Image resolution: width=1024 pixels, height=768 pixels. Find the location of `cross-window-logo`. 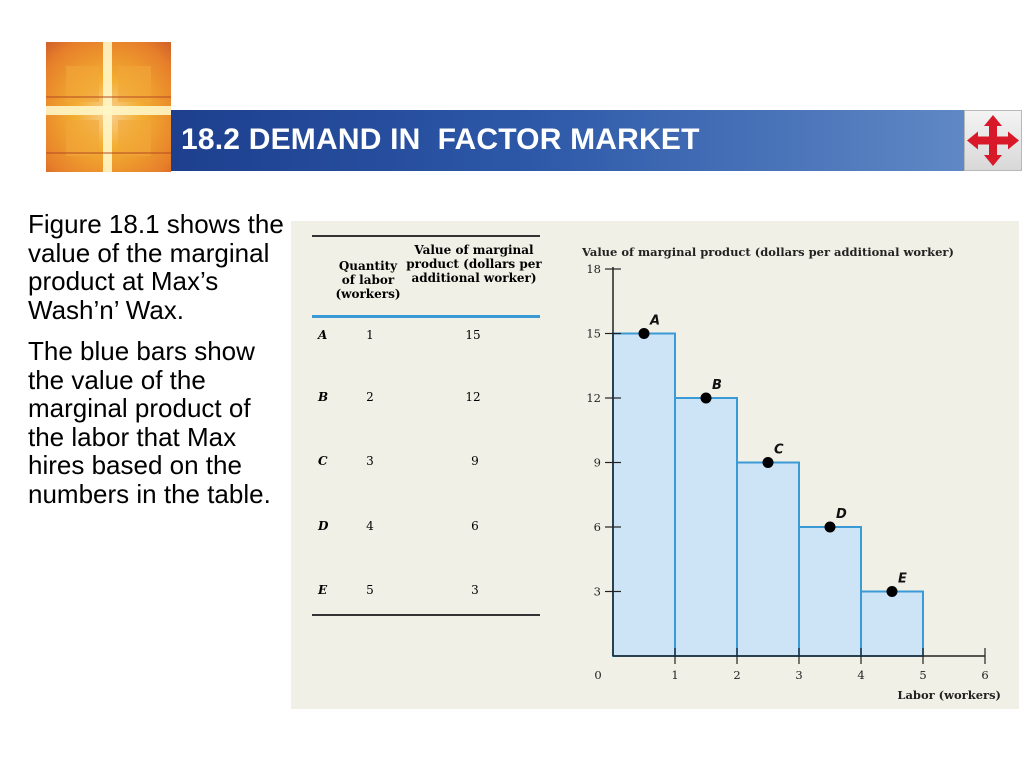

cross-window-logo is located at coordinates (108, 107).